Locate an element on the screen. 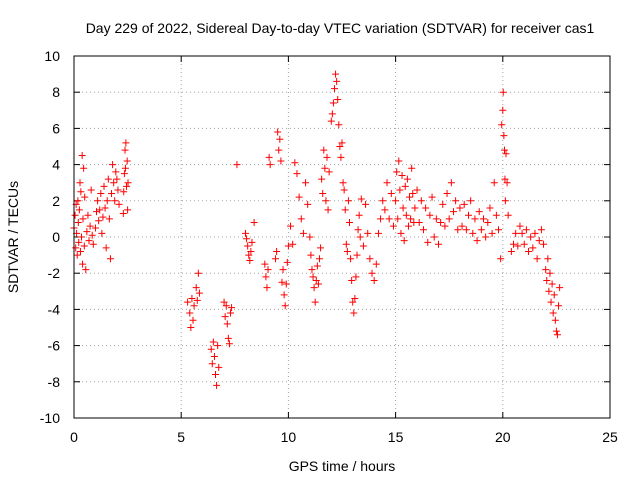 This screenshot has height=480, width=640. y-tick-label: 2 is located at coordinates (56, 201).